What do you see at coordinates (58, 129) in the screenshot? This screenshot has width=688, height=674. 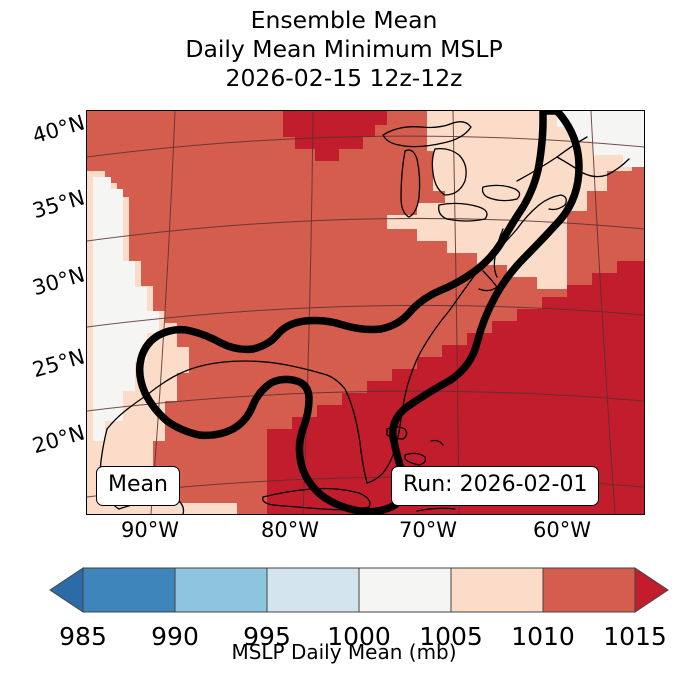 I see `lat-tick-40N: 40°N` at bounding box center [58, 129].